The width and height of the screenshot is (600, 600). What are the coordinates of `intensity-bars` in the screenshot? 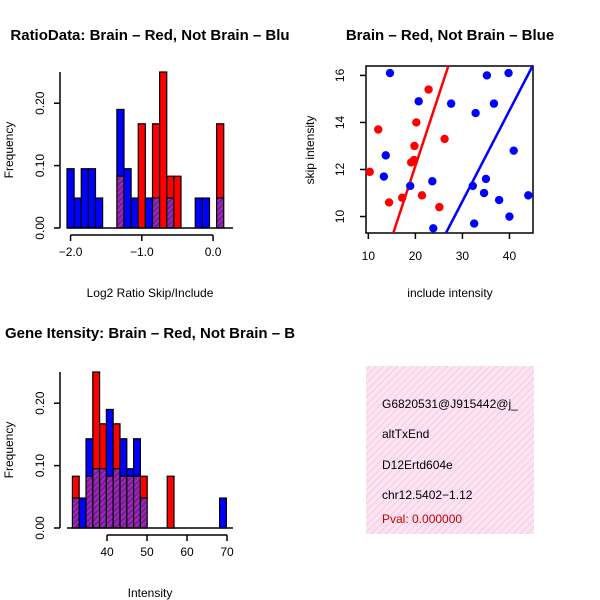 It's located at (150, 450).